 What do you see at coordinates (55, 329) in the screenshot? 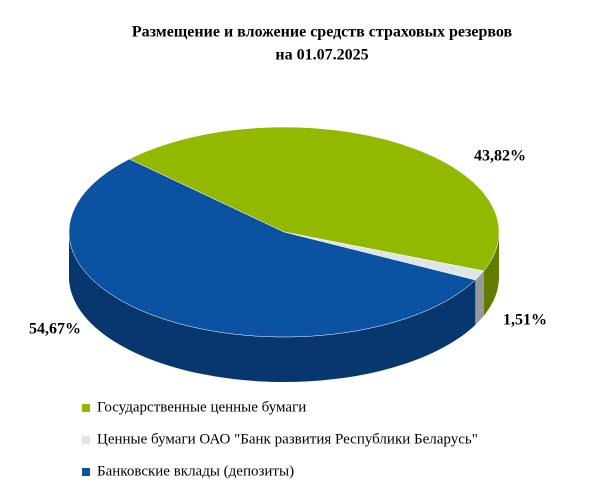
I see `value-label: 54,67%` at bounding box center [55, 329].